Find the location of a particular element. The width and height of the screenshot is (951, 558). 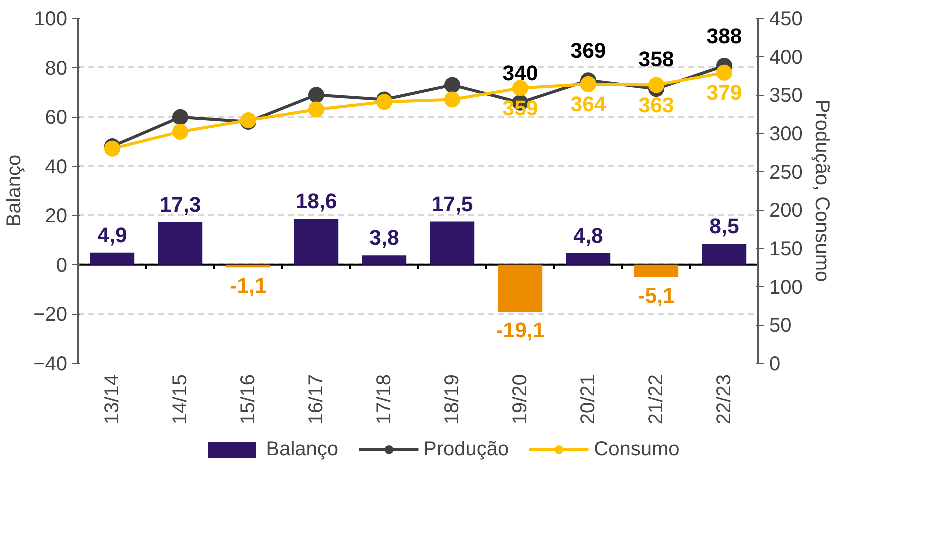

x-tick-label: 17/18 is located at coordinates (385, 399).